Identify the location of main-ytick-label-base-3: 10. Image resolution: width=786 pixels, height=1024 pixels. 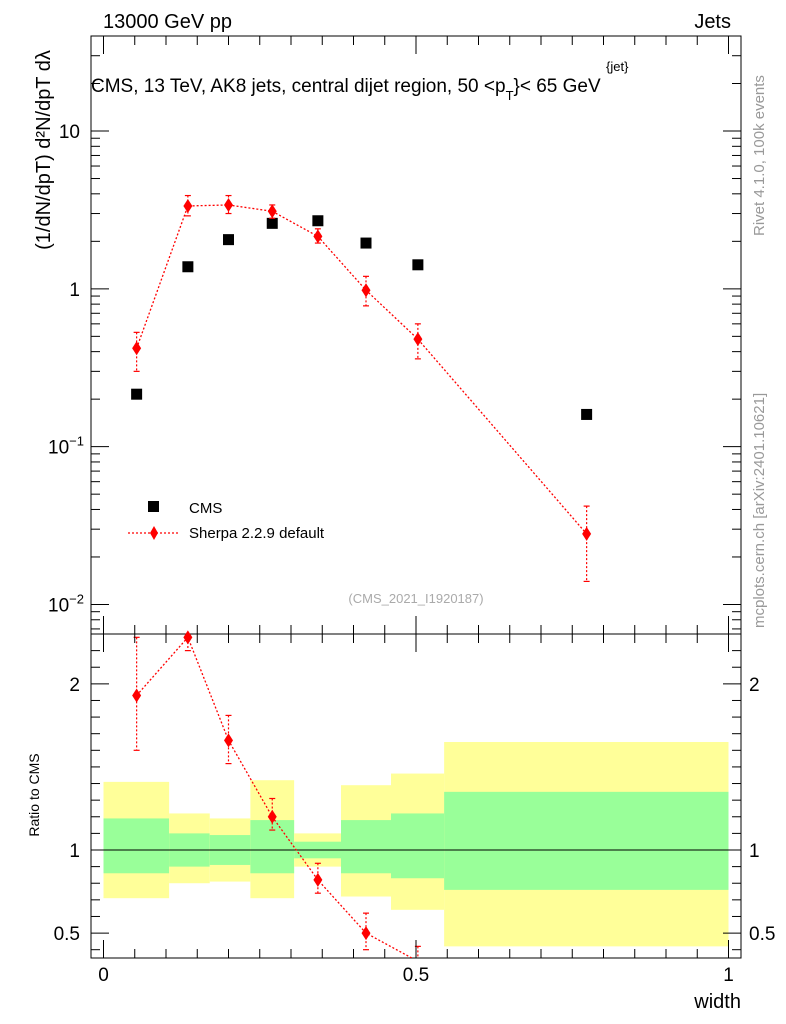
(58, 605).